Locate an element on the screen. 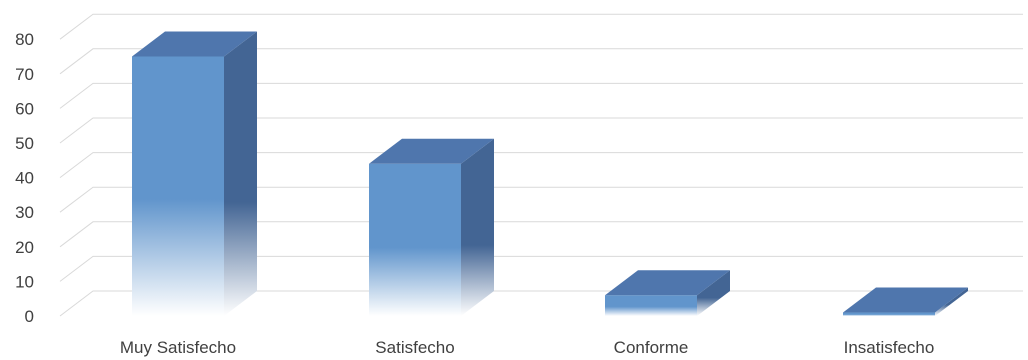 Image resolution: width=1028 pixels, height=360 pixels. y-tick-label: 70 is located at coordinates (24, 74).